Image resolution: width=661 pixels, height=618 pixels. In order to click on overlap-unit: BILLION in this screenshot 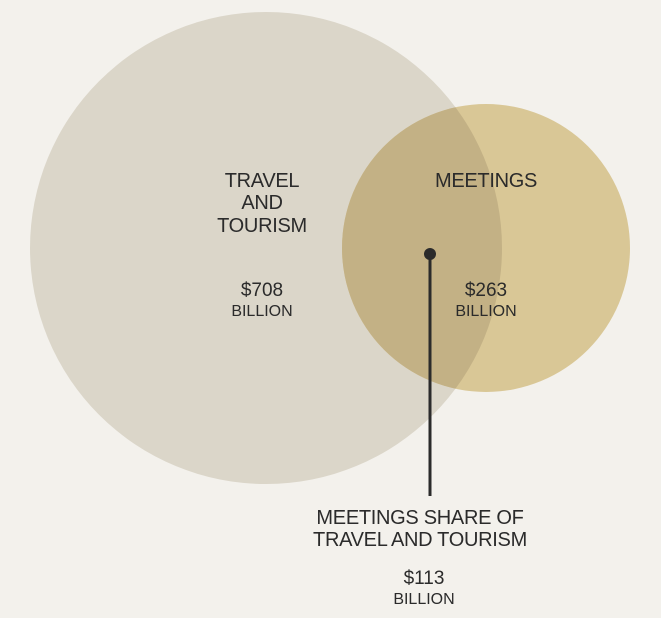, I will do `click(424, 600)`.